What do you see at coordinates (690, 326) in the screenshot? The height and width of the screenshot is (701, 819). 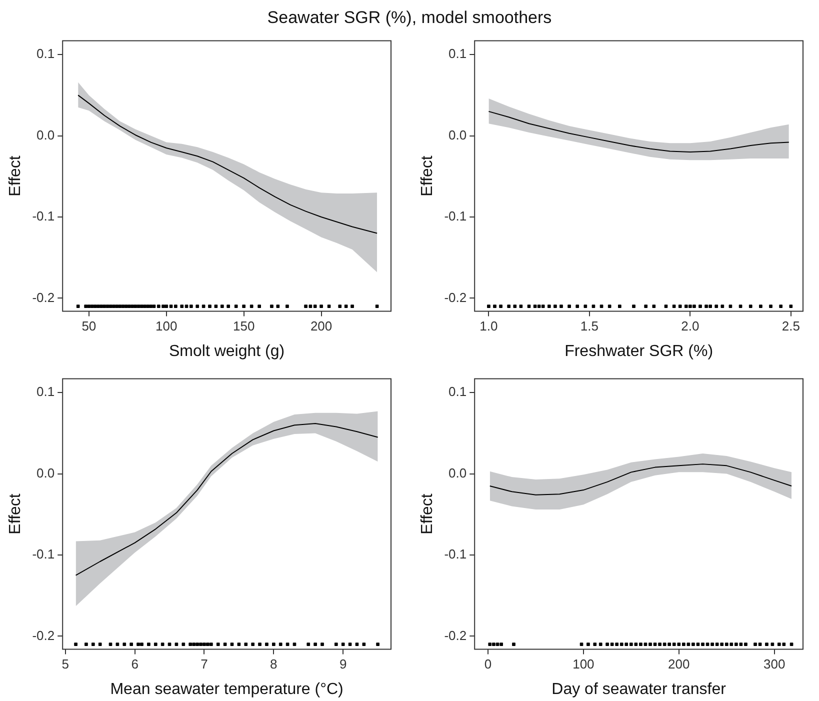 I see `x-tick-label: 2.0` at bounding box center [690, 326].